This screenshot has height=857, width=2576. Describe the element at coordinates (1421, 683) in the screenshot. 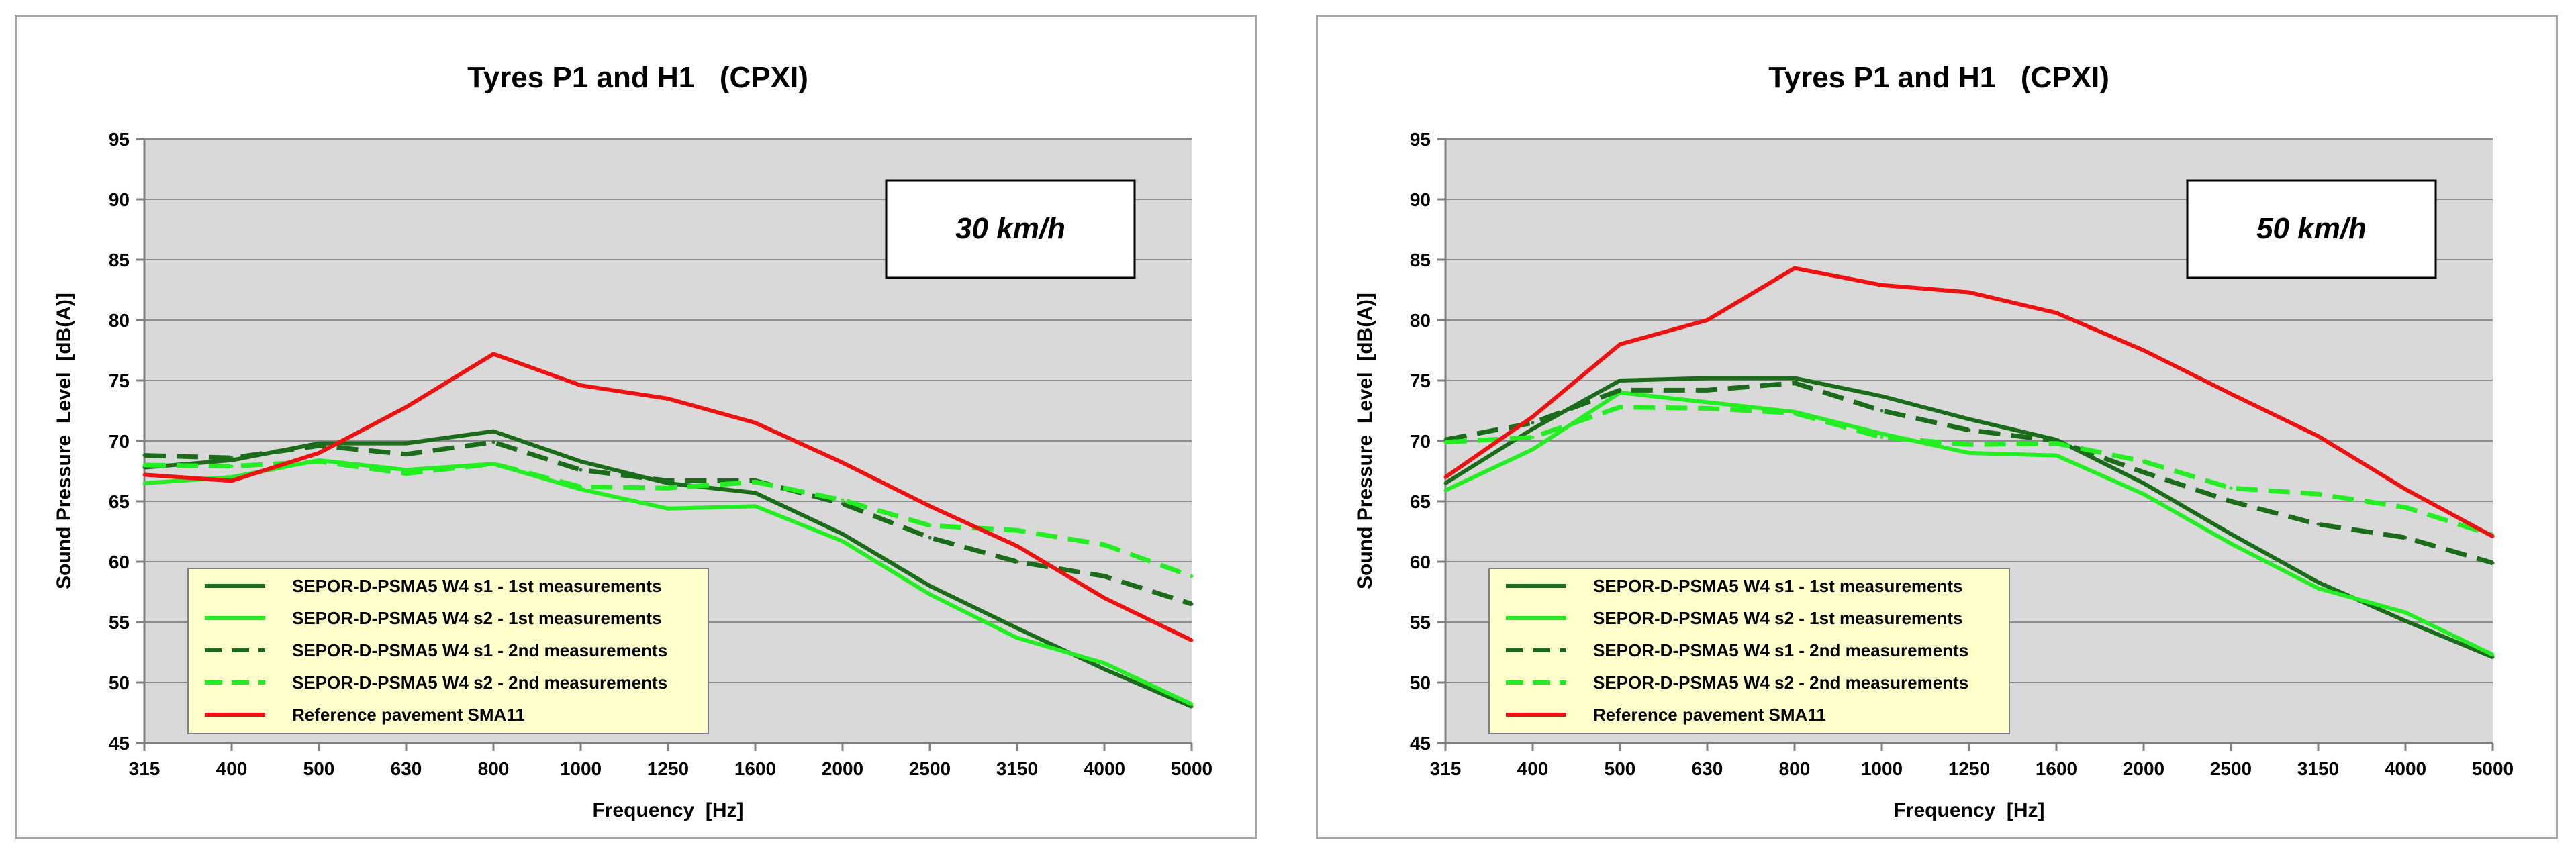

I see `y-tick-label: 50` at that location.